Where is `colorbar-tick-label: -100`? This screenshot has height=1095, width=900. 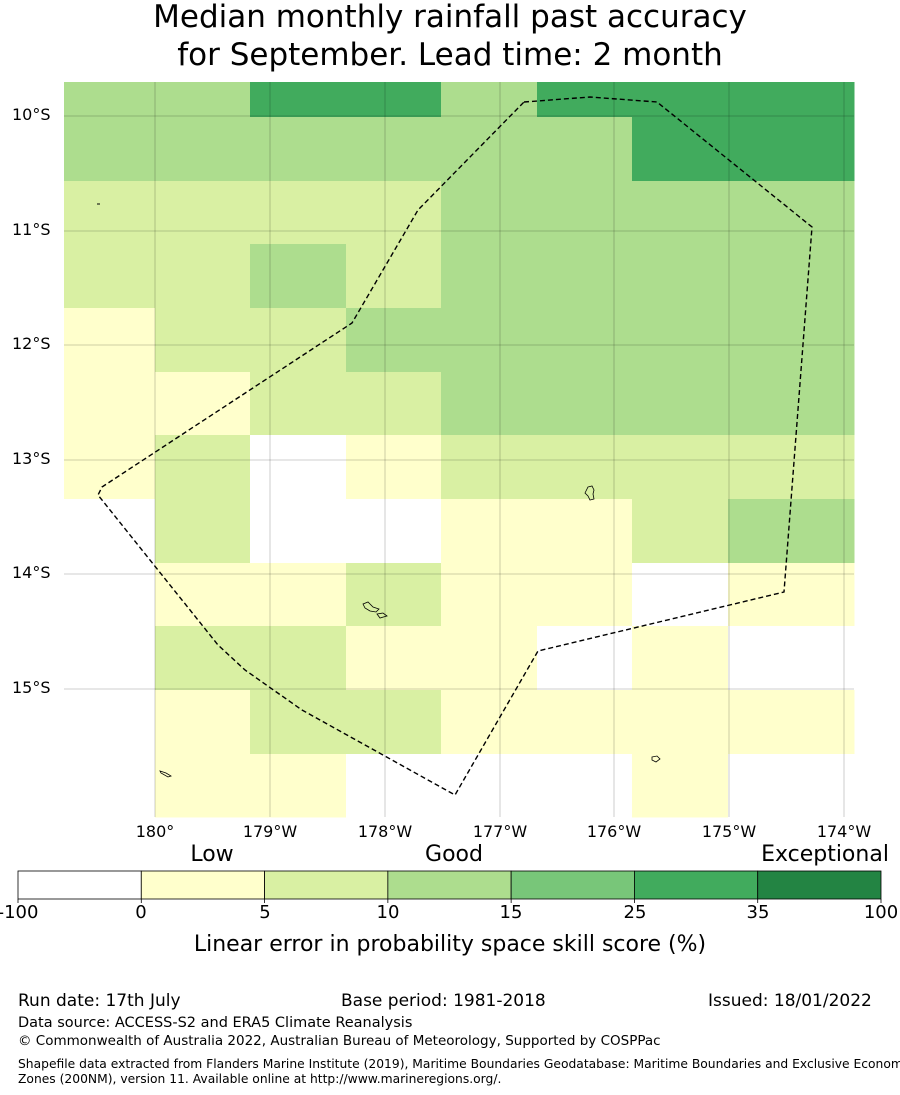 colorbar-tick-label: -100 is located at coordinates (19, 912).